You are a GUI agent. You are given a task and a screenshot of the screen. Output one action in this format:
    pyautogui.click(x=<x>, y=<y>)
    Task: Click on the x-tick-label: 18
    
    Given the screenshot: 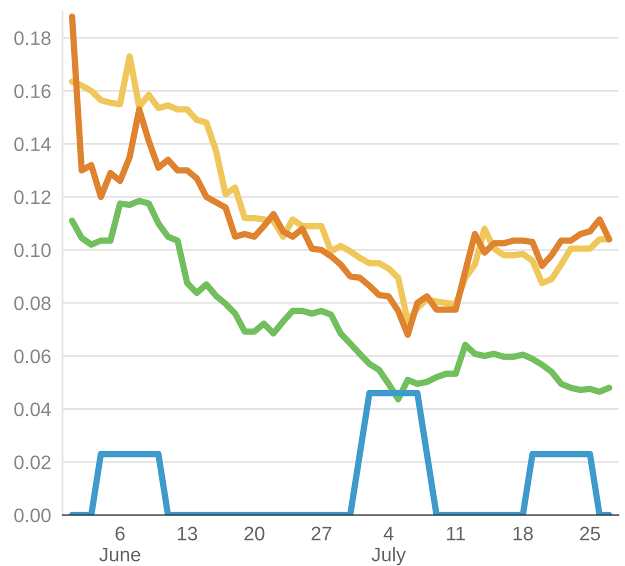 What is the action you would take?
    pyautogui.click(x=523, y=533)
    